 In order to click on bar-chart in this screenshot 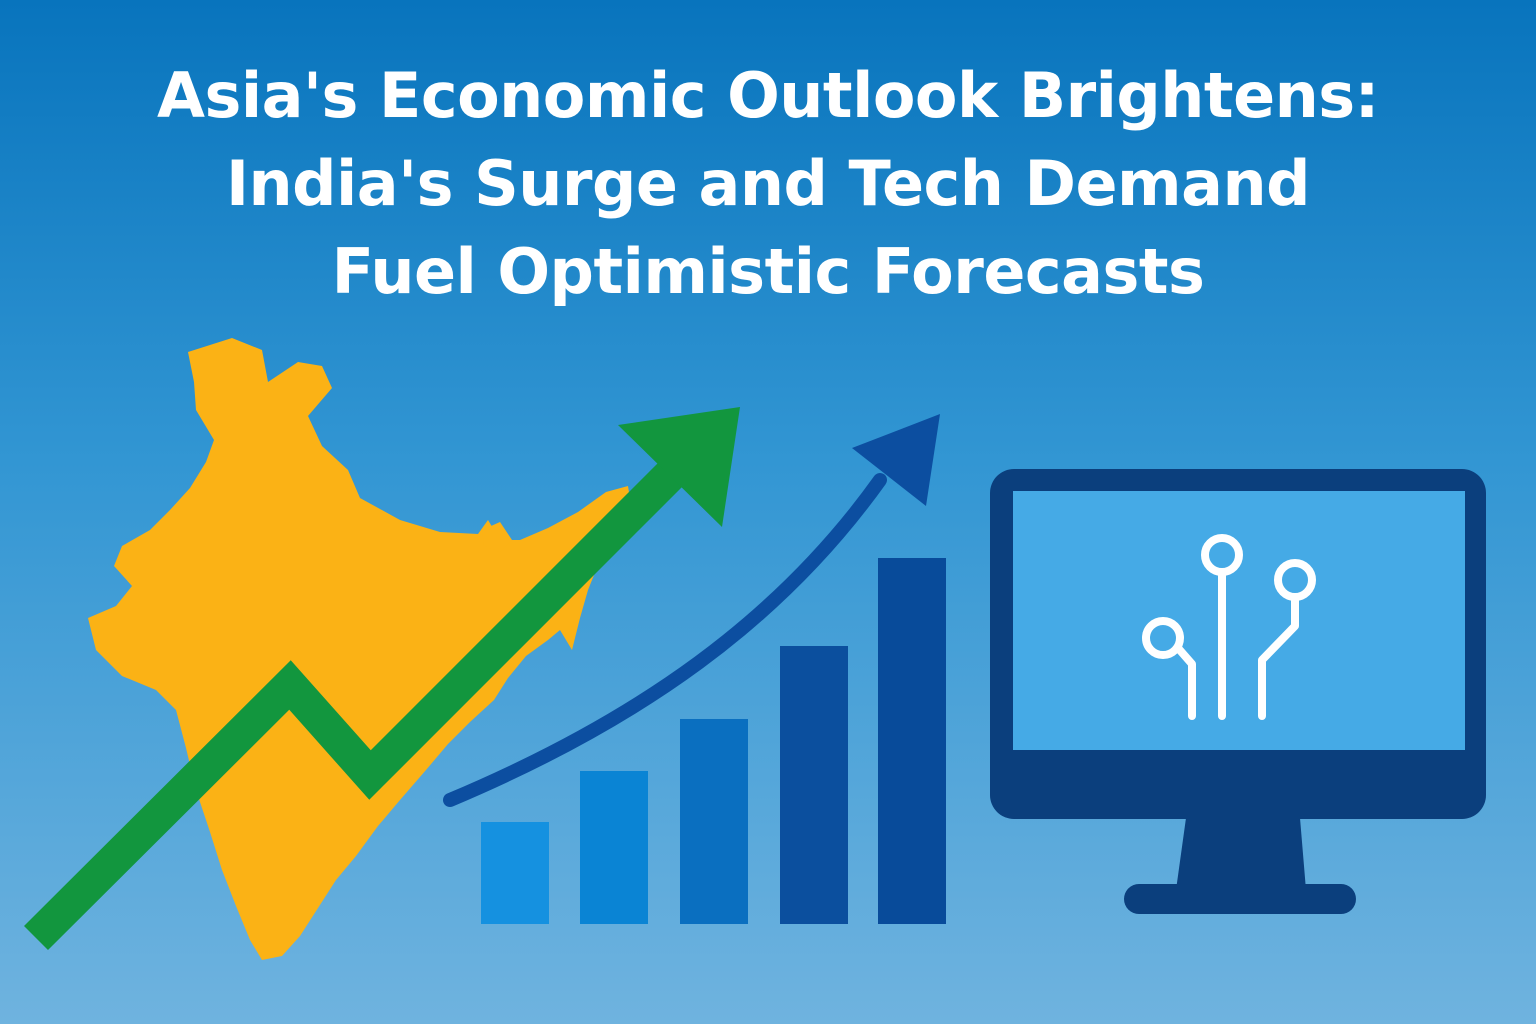, I will do `click(713, 741)`.